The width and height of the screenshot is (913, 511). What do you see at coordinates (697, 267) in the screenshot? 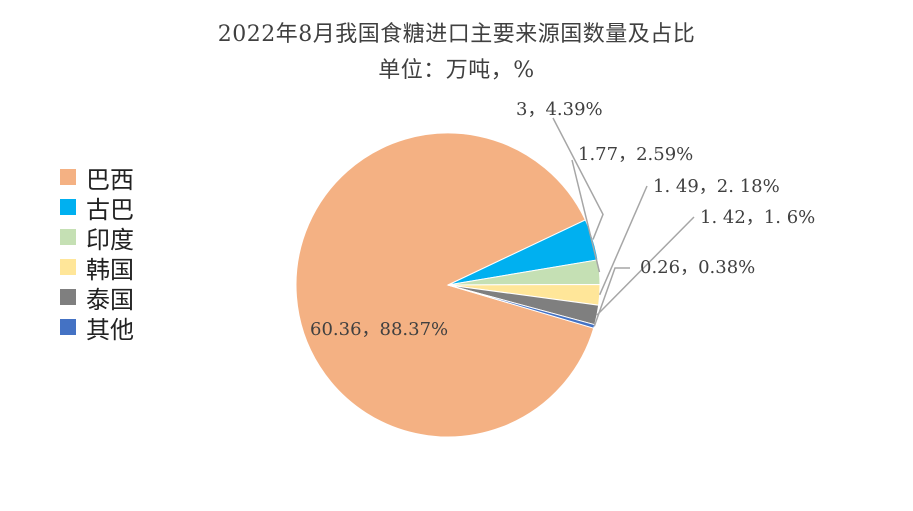
I see `data-label: 0.26，0.38%` at bounding box center [697, 267].